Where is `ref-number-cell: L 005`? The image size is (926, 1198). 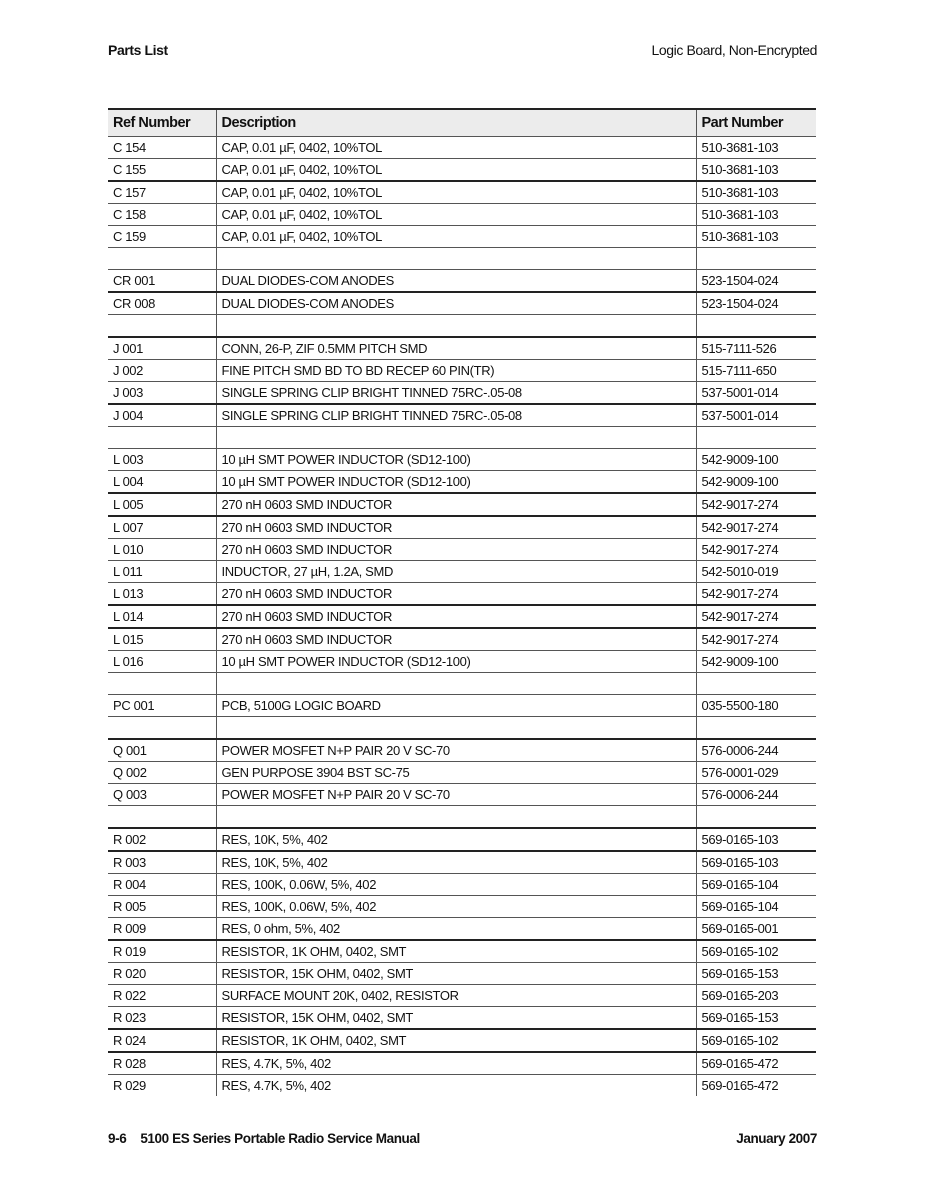
ref-number-cell: L 005 is located at coordinates (162, 504).